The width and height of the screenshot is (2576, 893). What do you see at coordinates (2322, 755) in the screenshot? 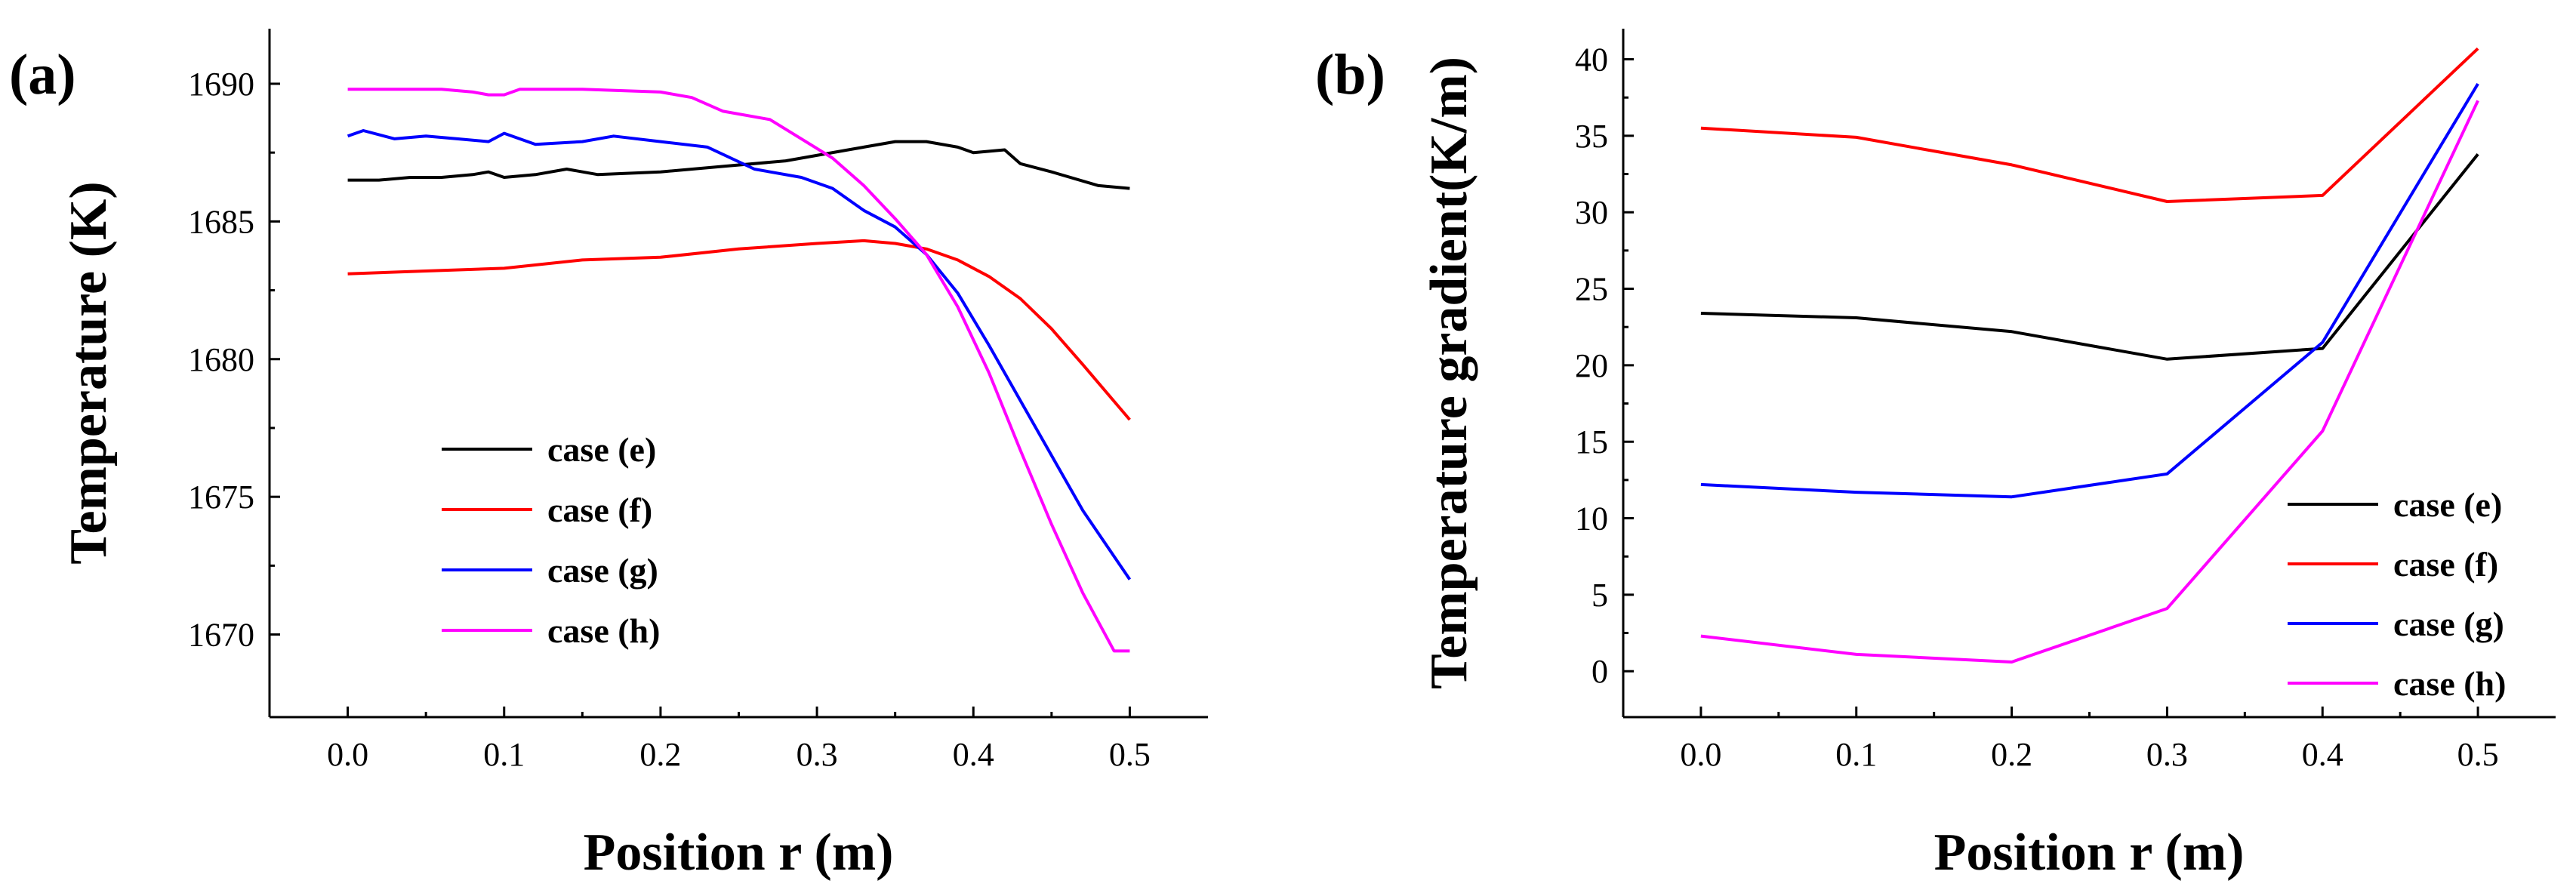
I see `chart-b-x-tick-label: 0.4` at bounding box center [2322, 755].